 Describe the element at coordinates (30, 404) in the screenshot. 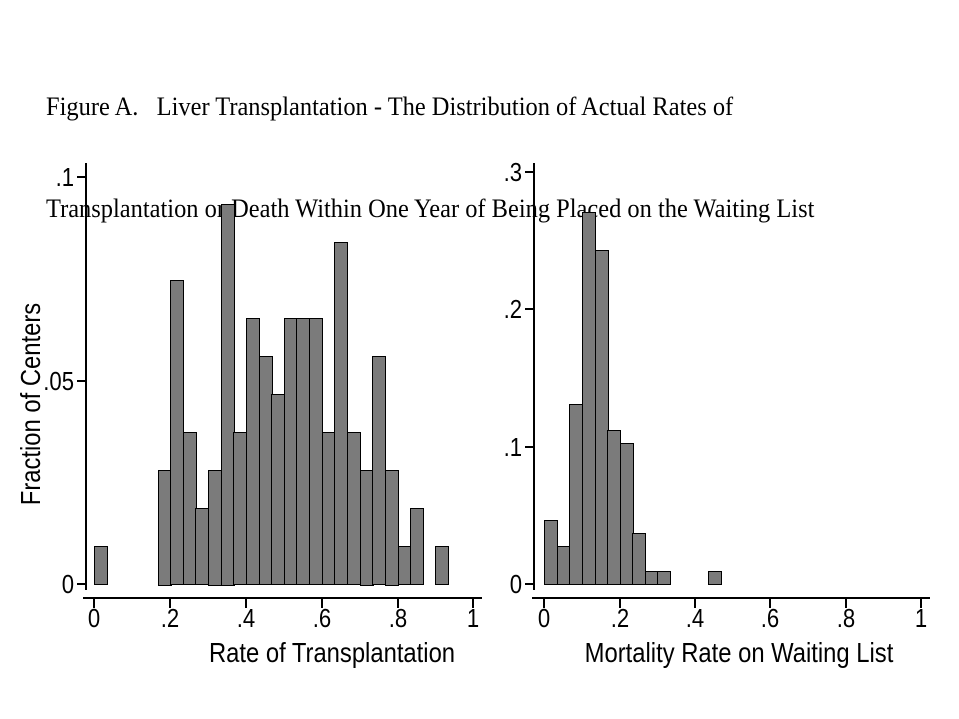

I see `y-axis-title: Fraction of Centers` at that location.